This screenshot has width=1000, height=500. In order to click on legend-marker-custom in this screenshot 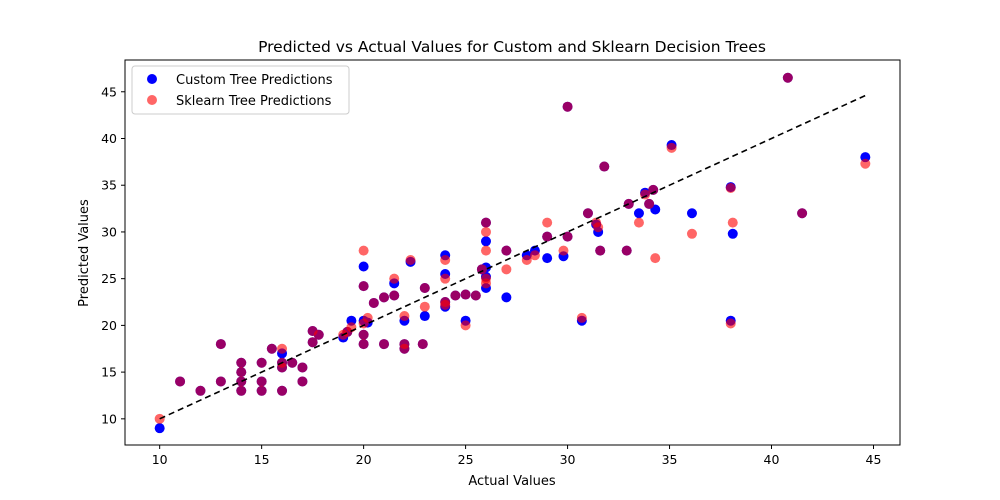, I will do `click(152, 79)`.